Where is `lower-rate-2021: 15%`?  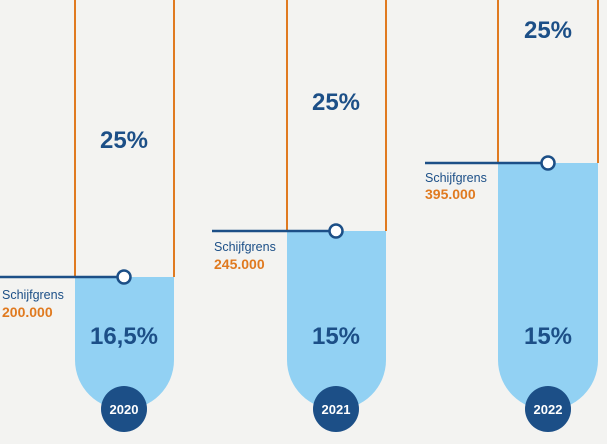
lower-rate-2021: 15% is located at coordinates (336, 336).